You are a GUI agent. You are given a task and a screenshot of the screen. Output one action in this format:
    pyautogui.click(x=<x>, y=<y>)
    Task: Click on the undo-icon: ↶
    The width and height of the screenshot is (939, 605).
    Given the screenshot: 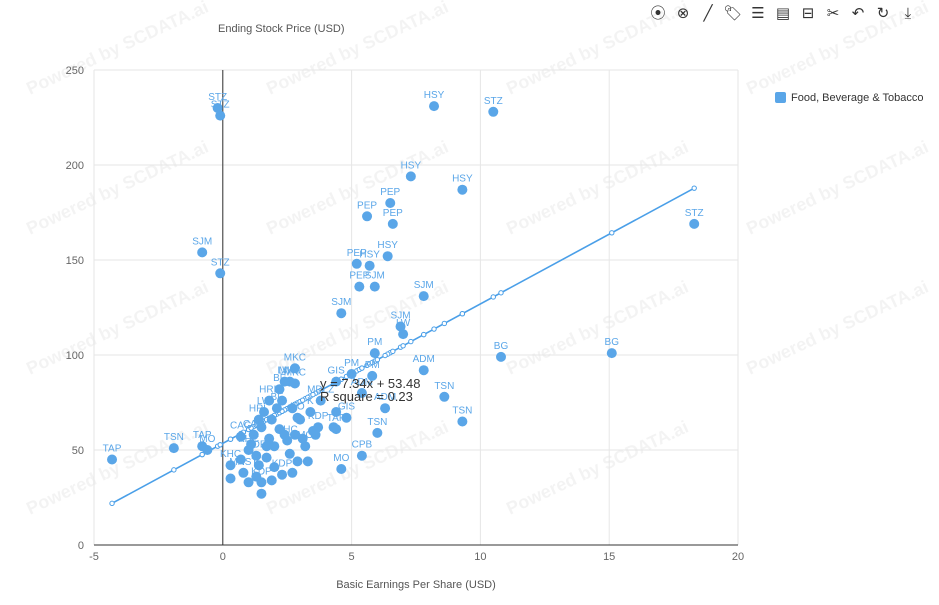 What is the action you would take?
    pyautogui.click(x=858, y=13)
    